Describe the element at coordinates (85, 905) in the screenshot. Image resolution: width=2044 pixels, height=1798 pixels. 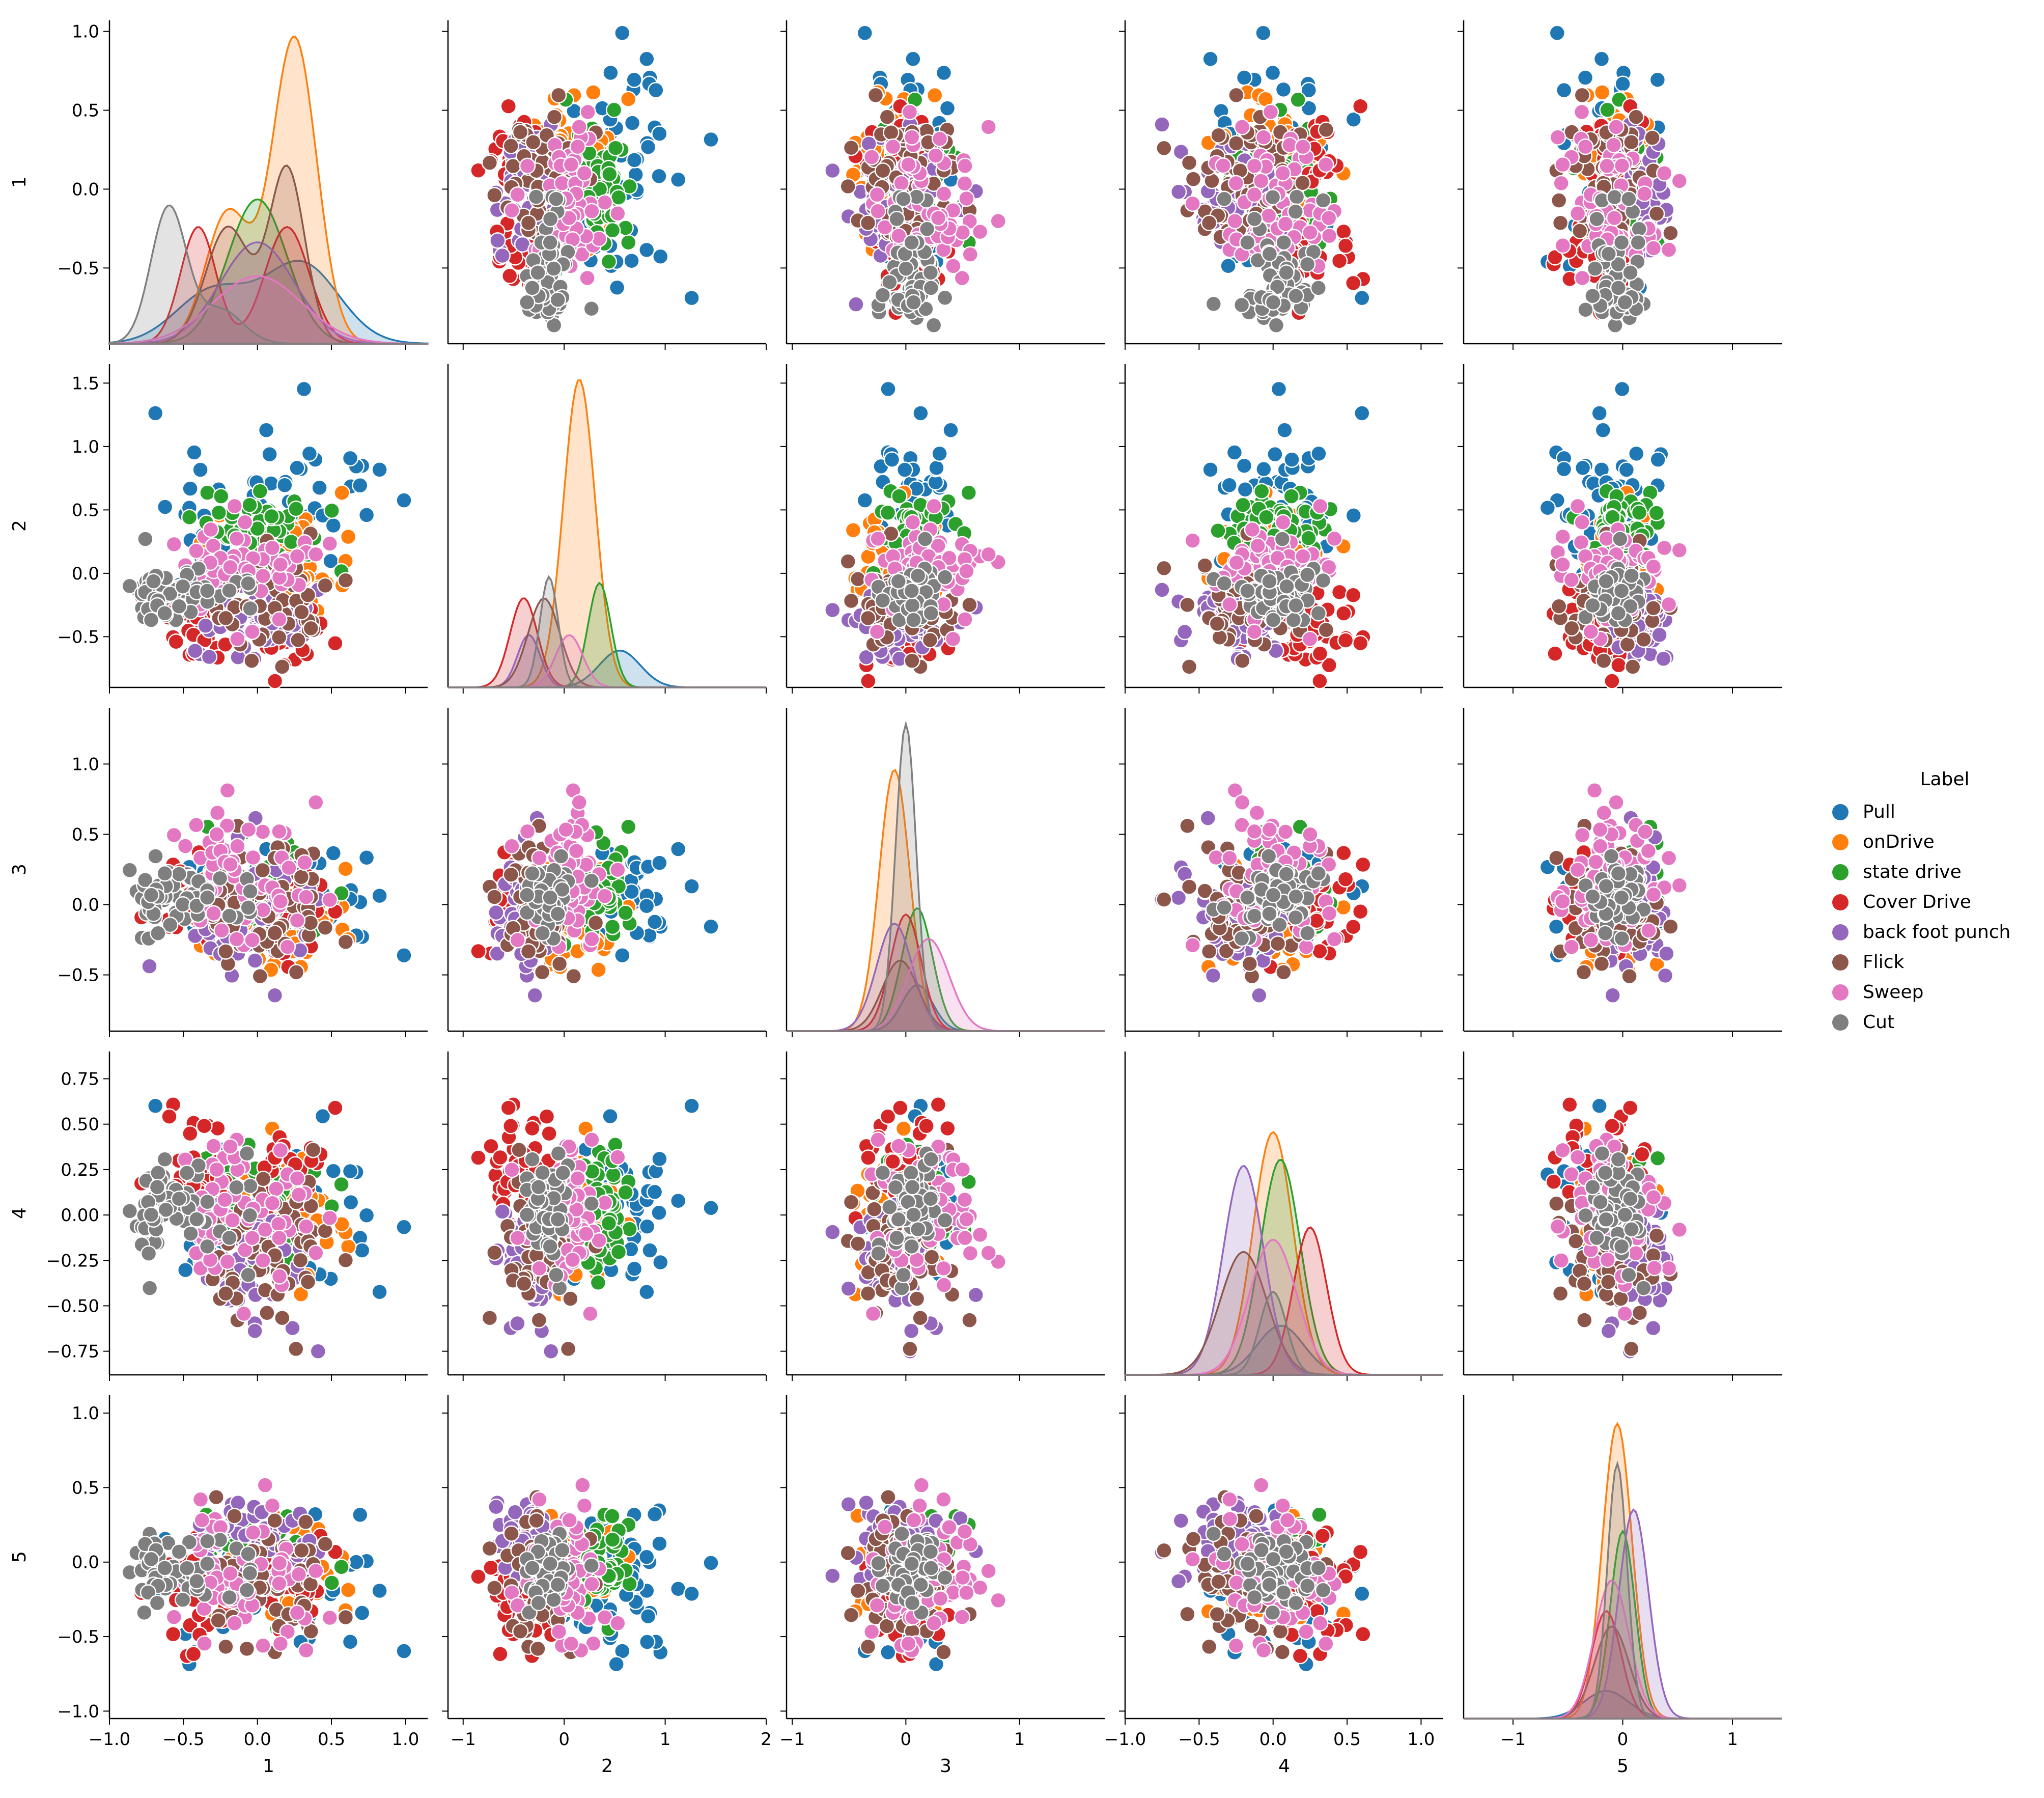
I see `y-tick-label: 0.0` at that location.